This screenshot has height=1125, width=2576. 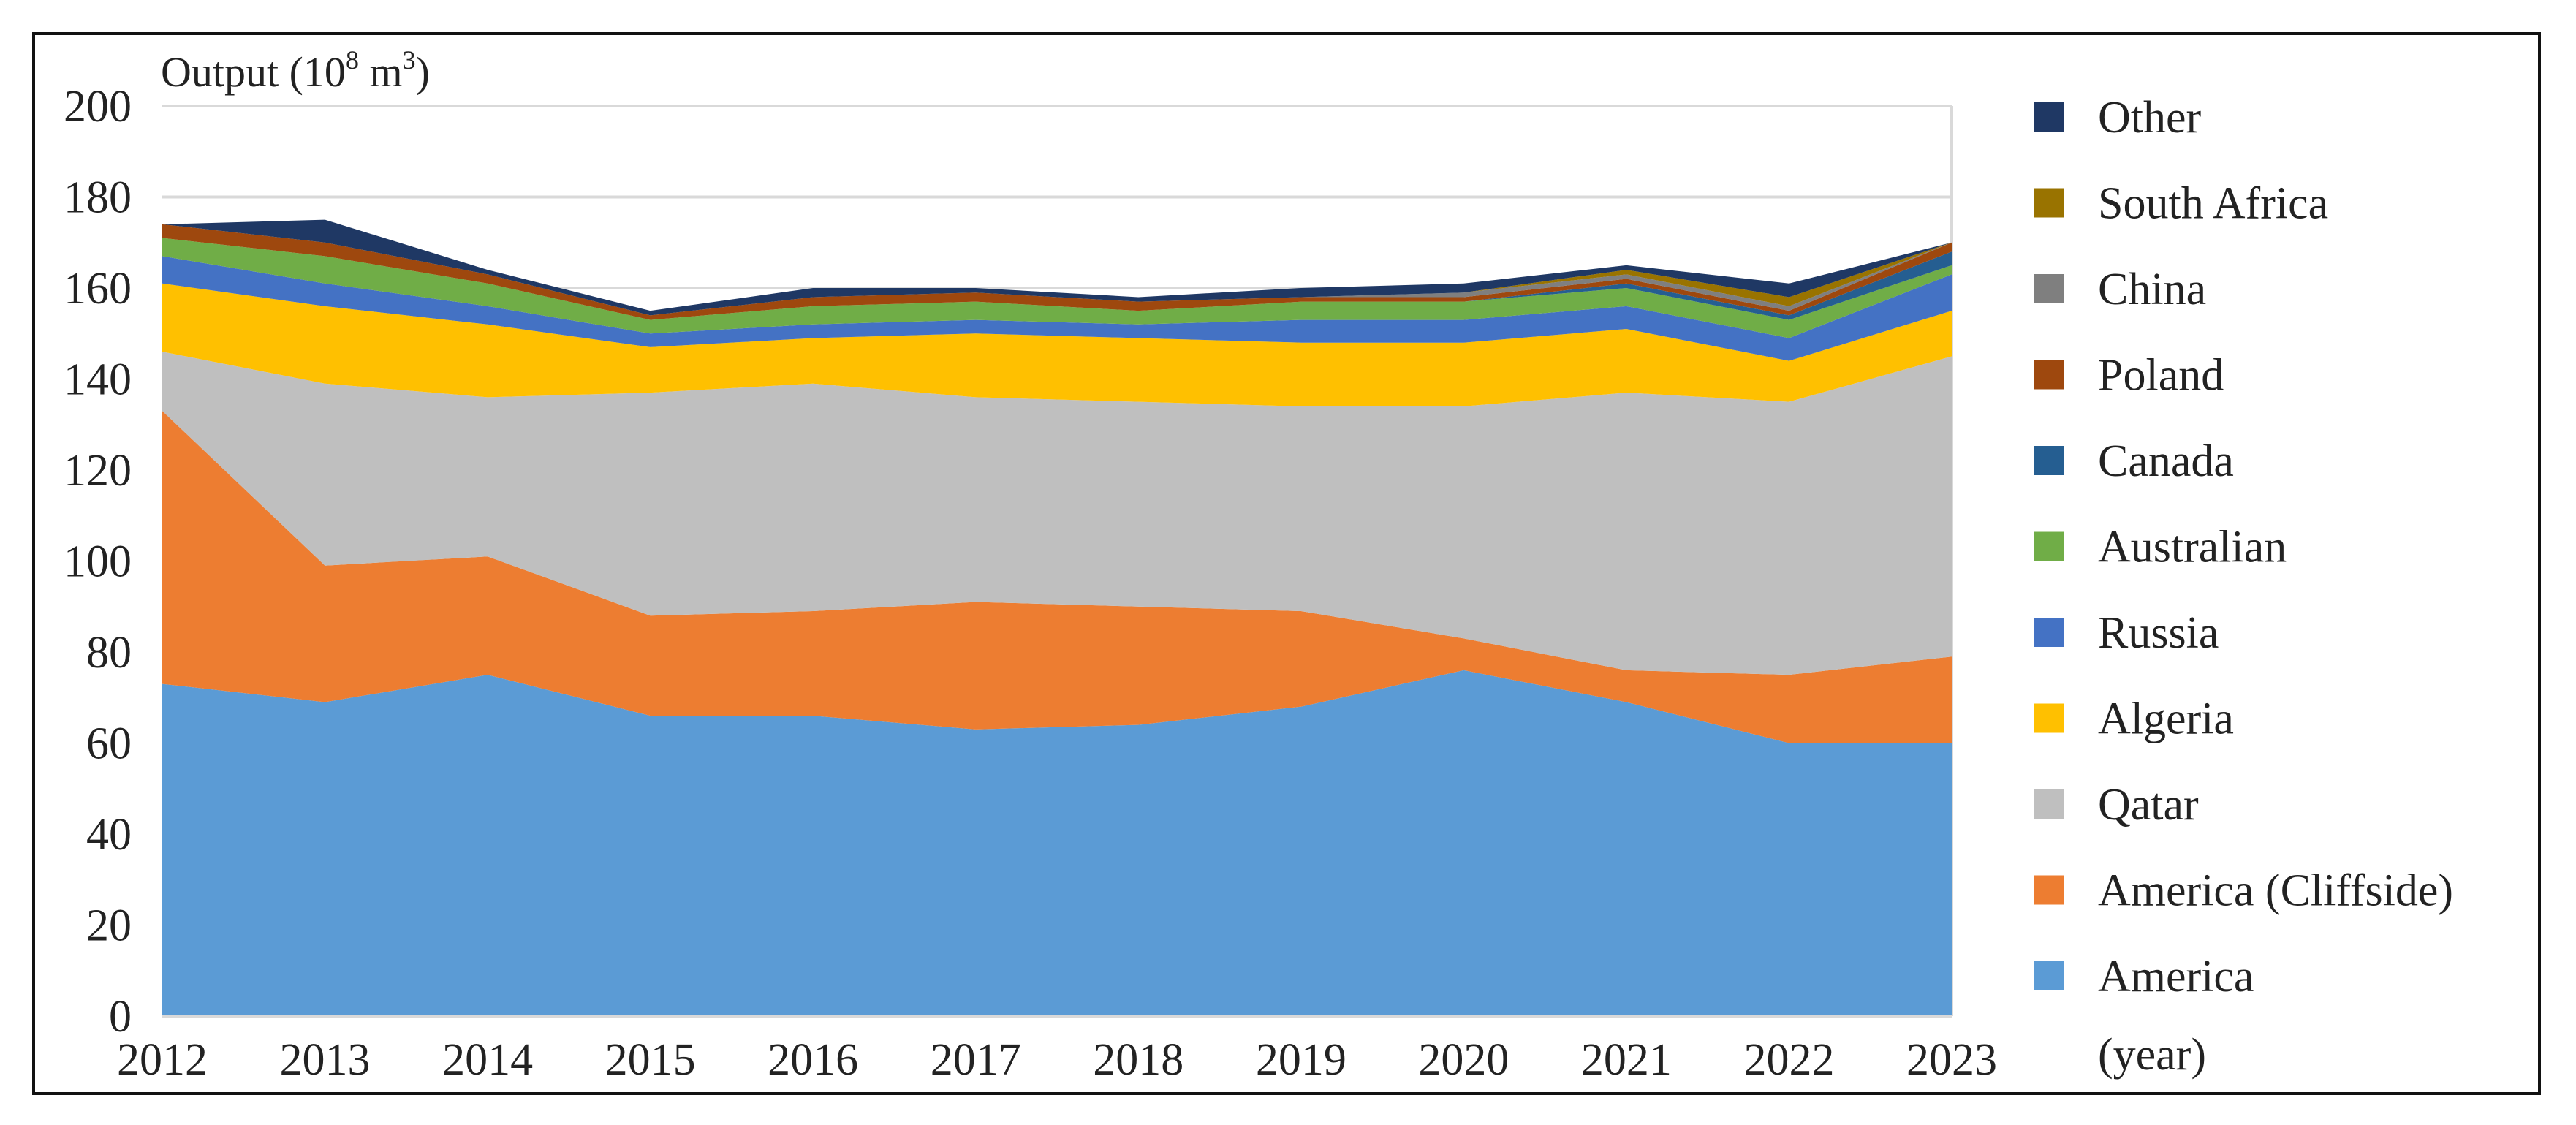 What do you see at coordinates (2166, 461) in the screenshot?
I see `legend-label-canada: Canada` at bounding box center [2166, 461].